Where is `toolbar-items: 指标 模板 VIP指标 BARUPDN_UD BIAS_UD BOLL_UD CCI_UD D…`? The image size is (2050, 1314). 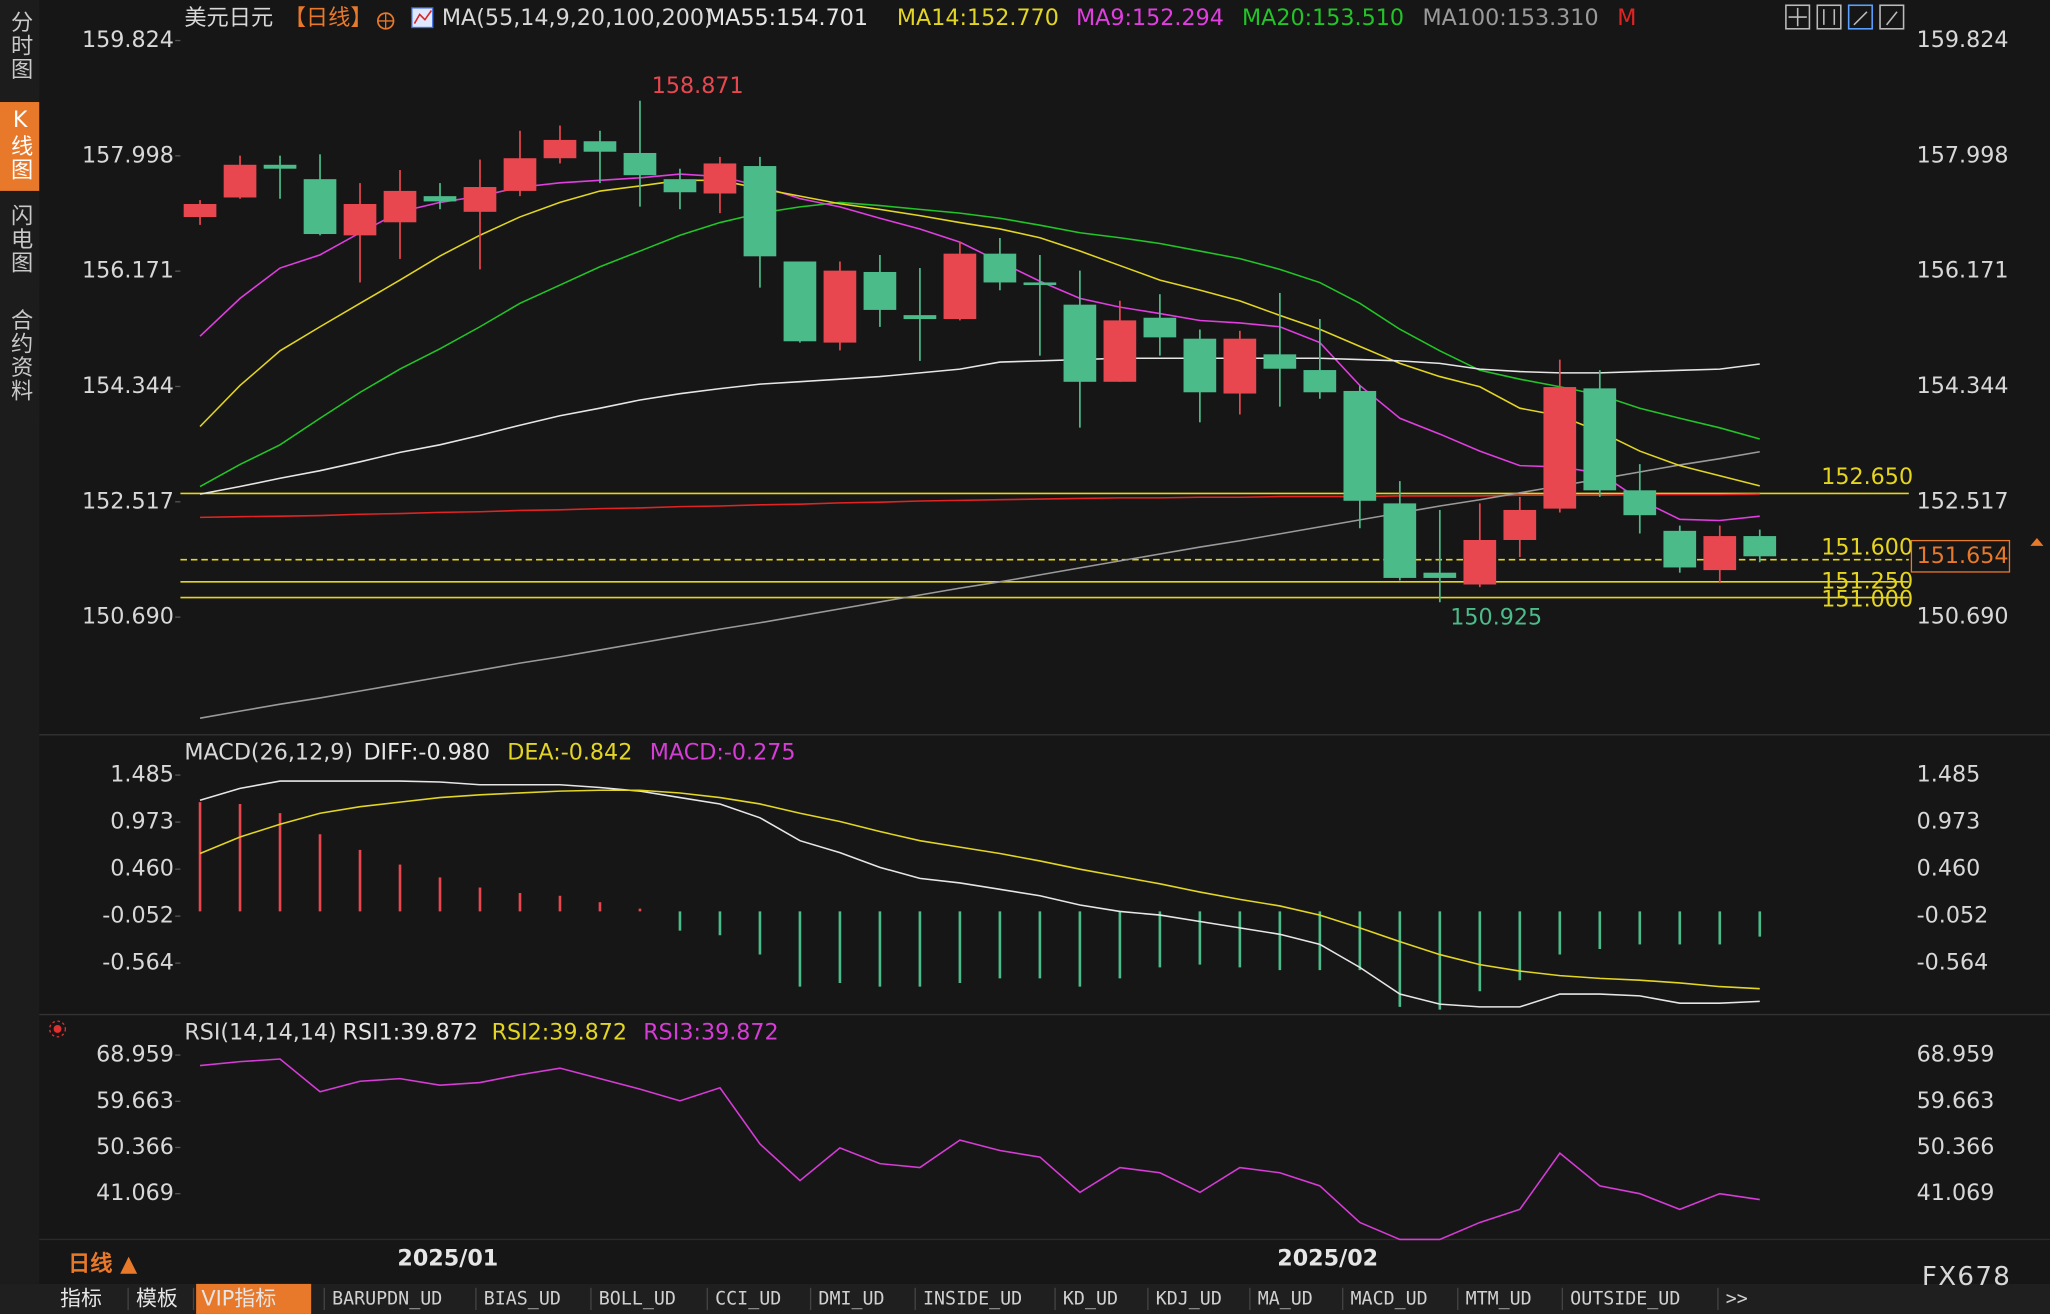
toolbar-items: 指标 模板 VIP指标 BARUPDN_UD BIAS_UD BOLL_UD CCI_UD D… is located at coordinates (904, 1298).